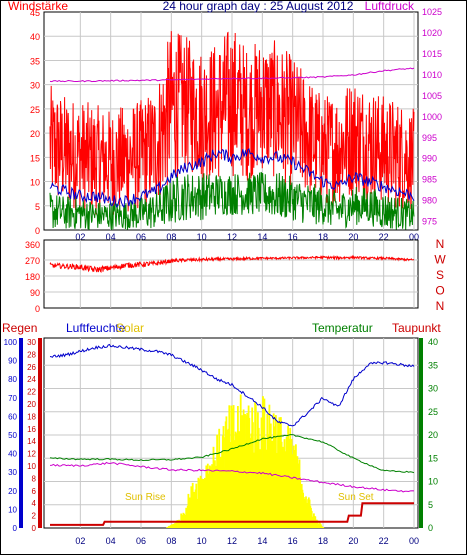 The height and width of the screenshot is (555, 467). Describe the element at coordinates (34, 516) in the screenshot. I see `rain-tick-label: 2` at that location.